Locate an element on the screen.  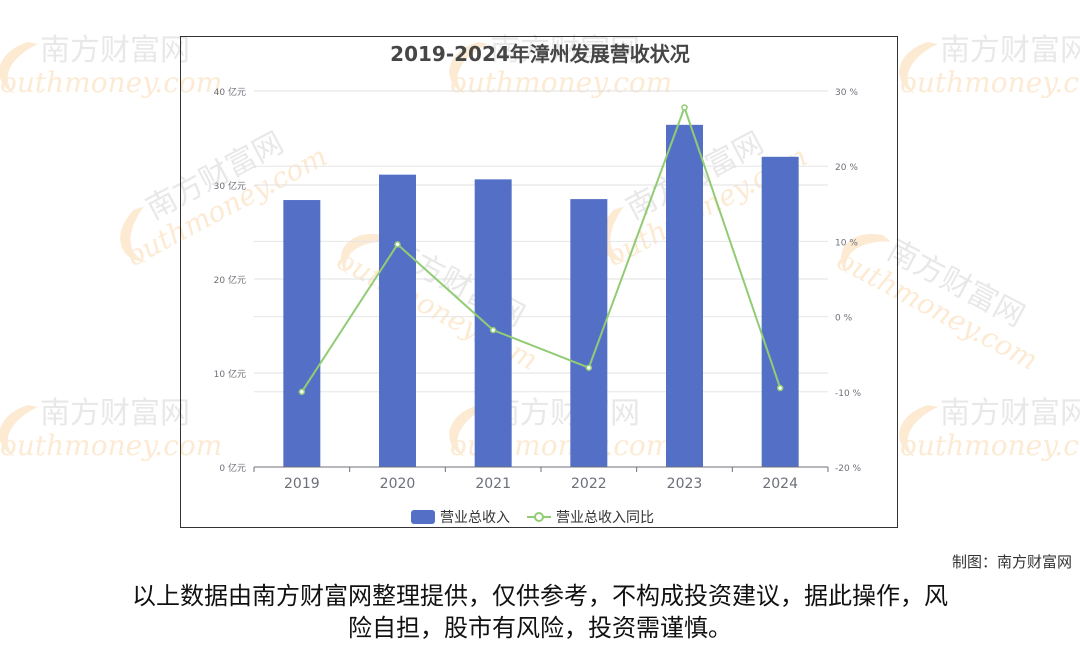
y-right-tick-label: -10 % is located at coordinates (848, 394).